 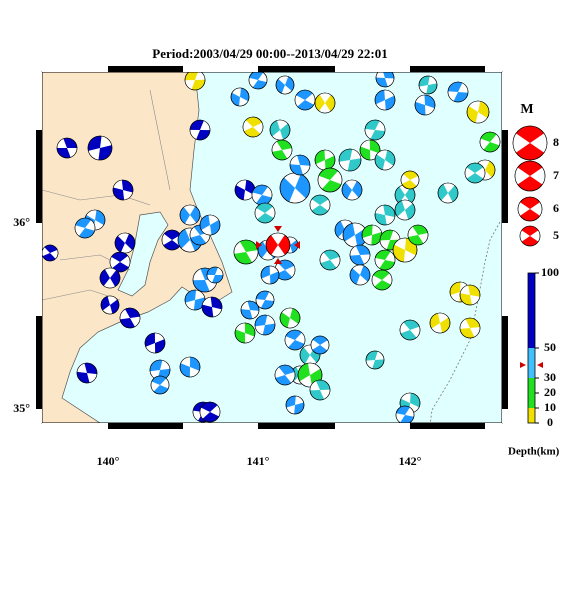 What do you see at coordinates (106, 195) in the screenshot?
I see `boundaries` at bounding box center [106, 195].